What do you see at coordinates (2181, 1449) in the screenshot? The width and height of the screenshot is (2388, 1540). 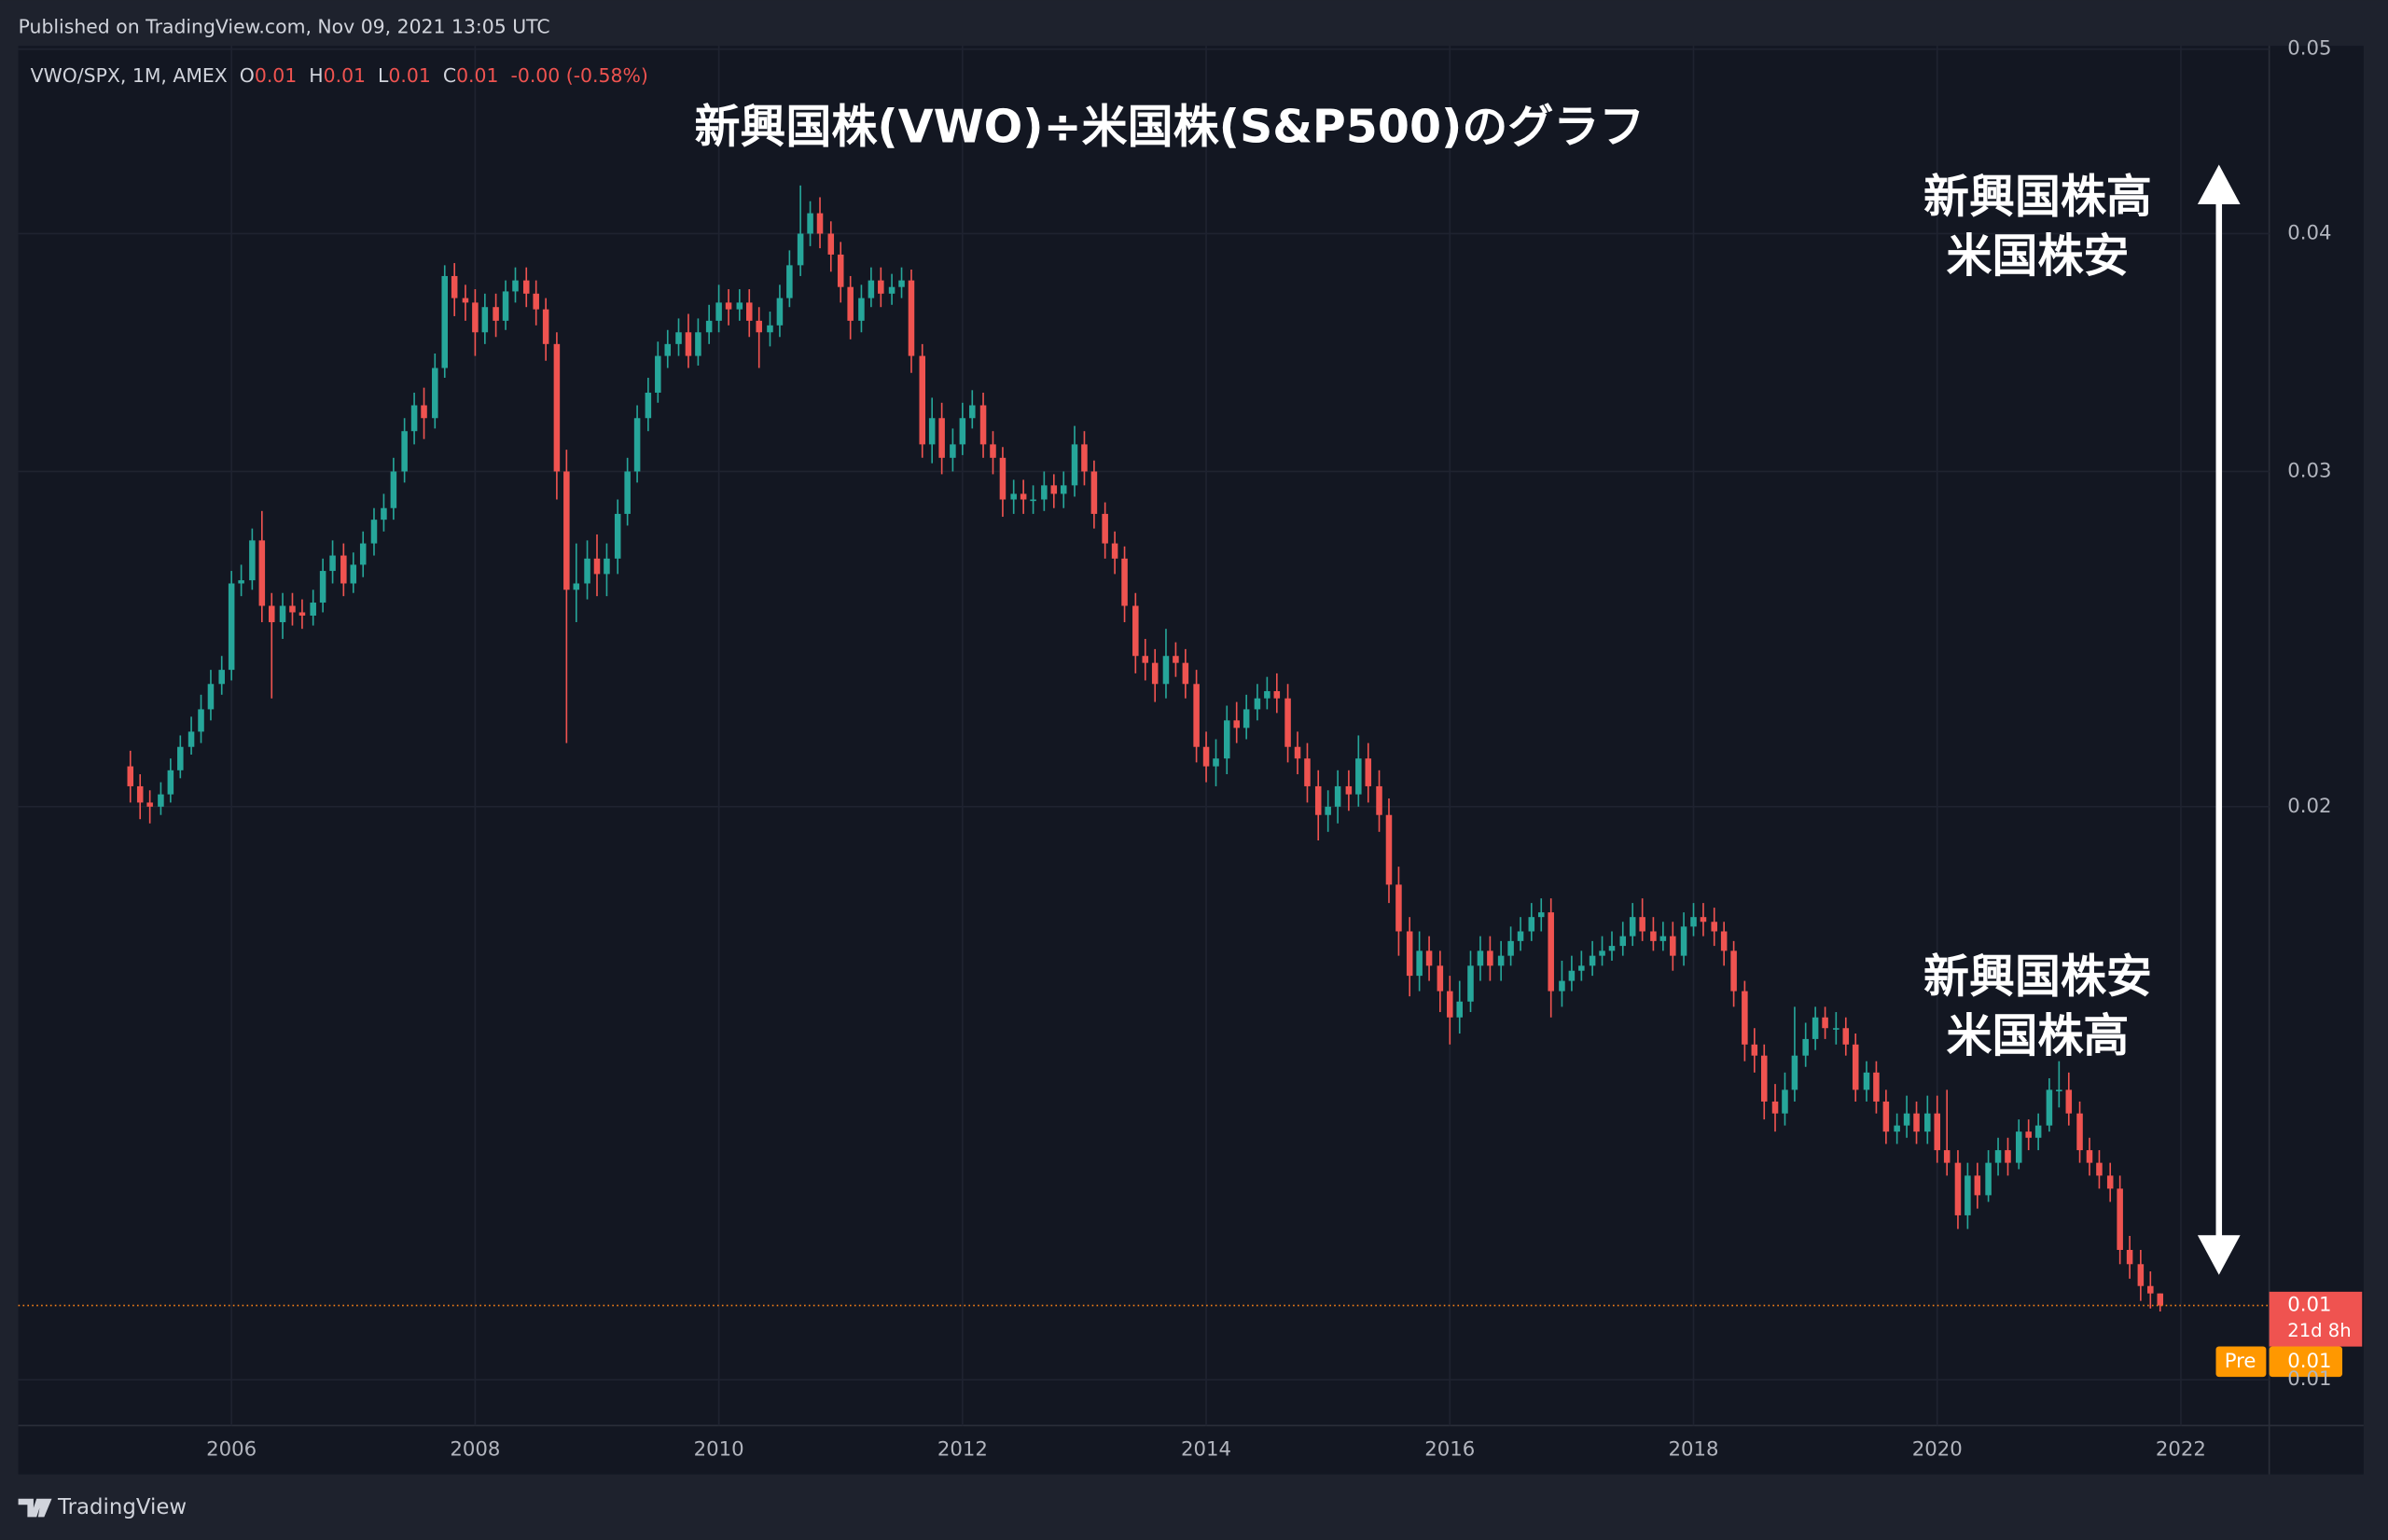 I see `x-tick-label: 2022` at bounding box center [2181, 1449].